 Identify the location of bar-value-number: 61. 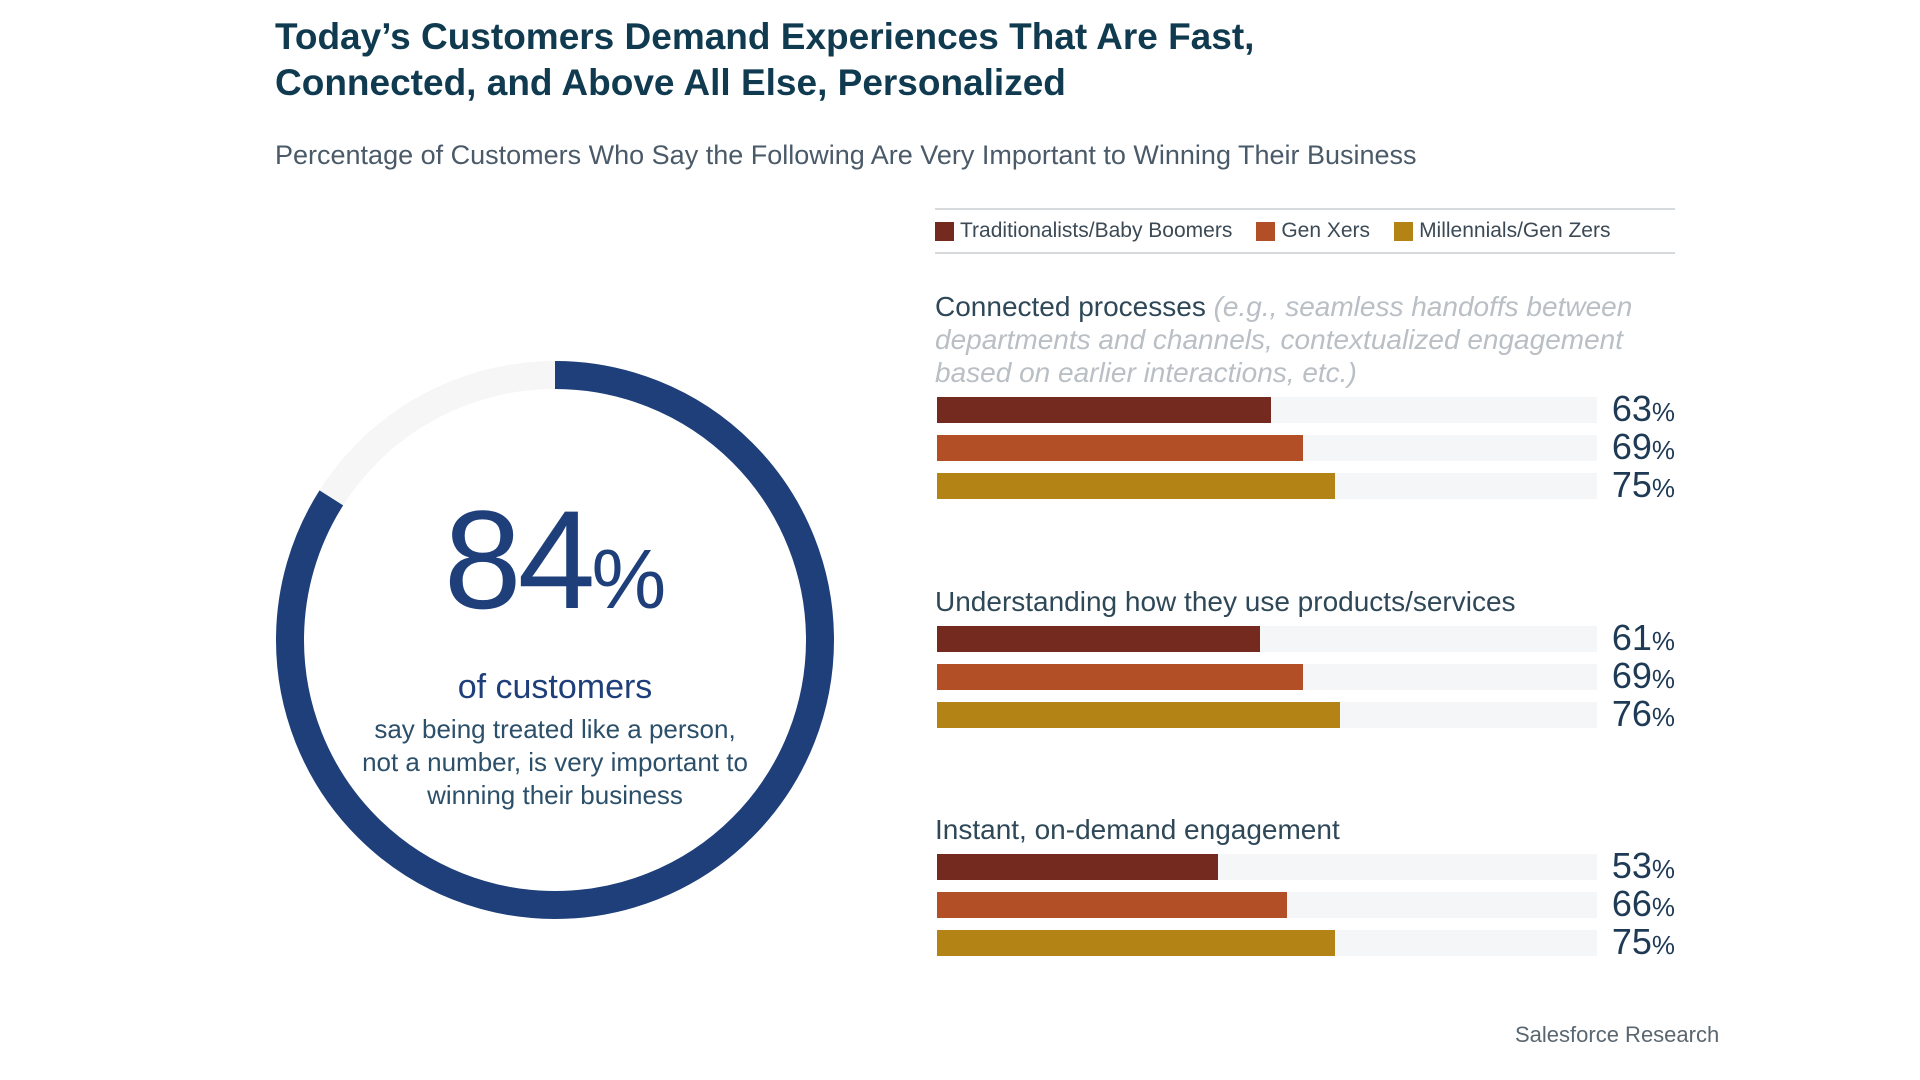
(1631, 637).